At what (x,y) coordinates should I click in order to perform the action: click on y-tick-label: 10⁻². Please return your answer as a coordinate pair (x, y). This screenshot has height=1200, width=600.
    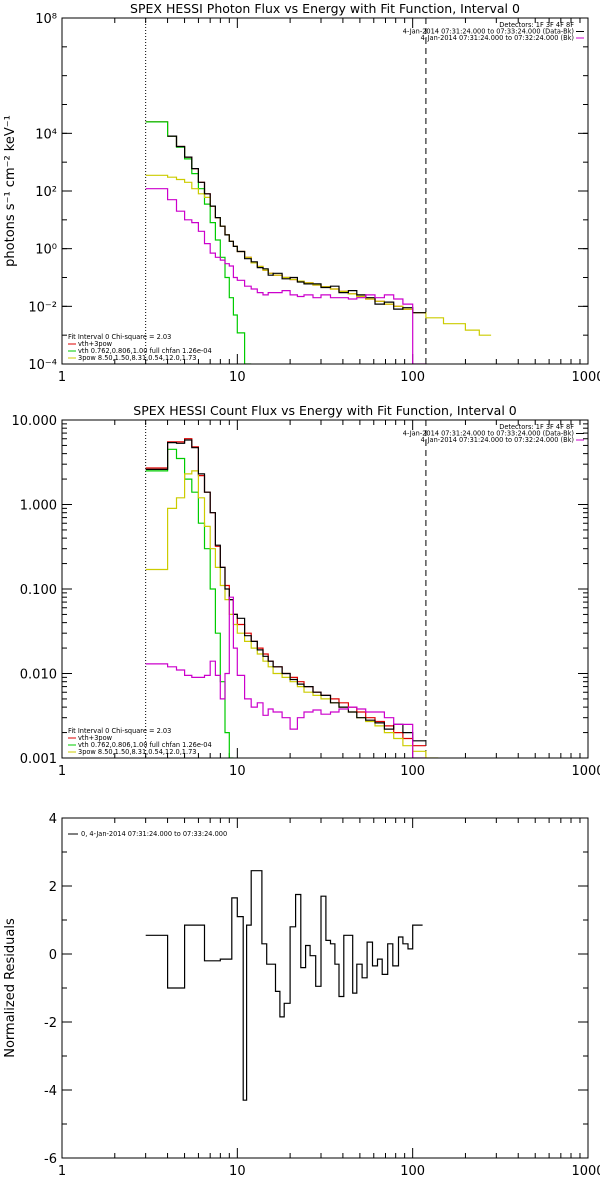
    Looking at the image, I should click on (42, 307).